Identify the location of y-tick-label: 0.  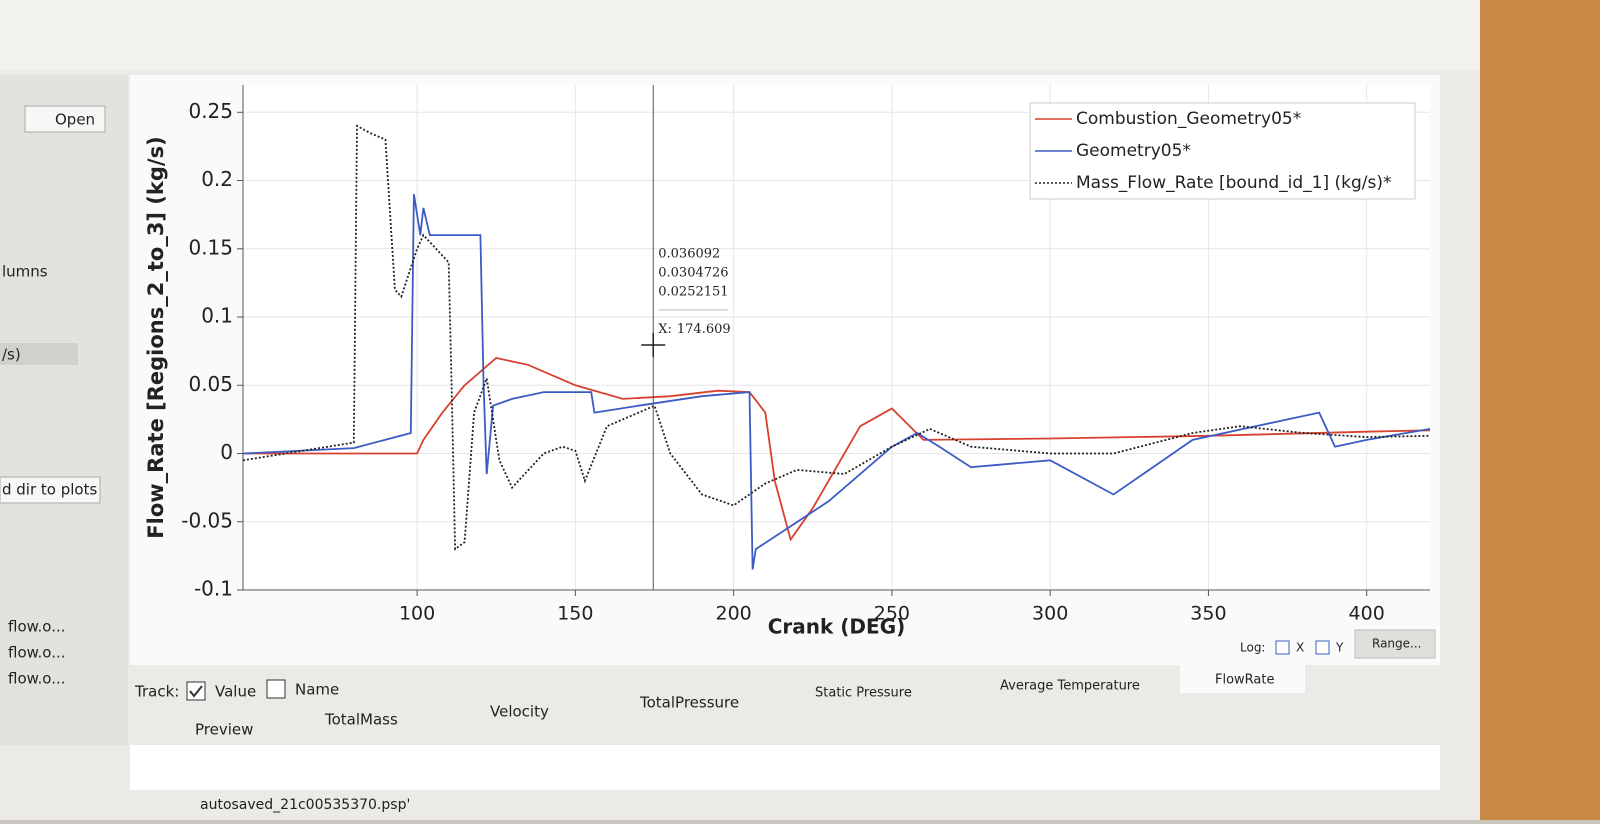
(226, 452).